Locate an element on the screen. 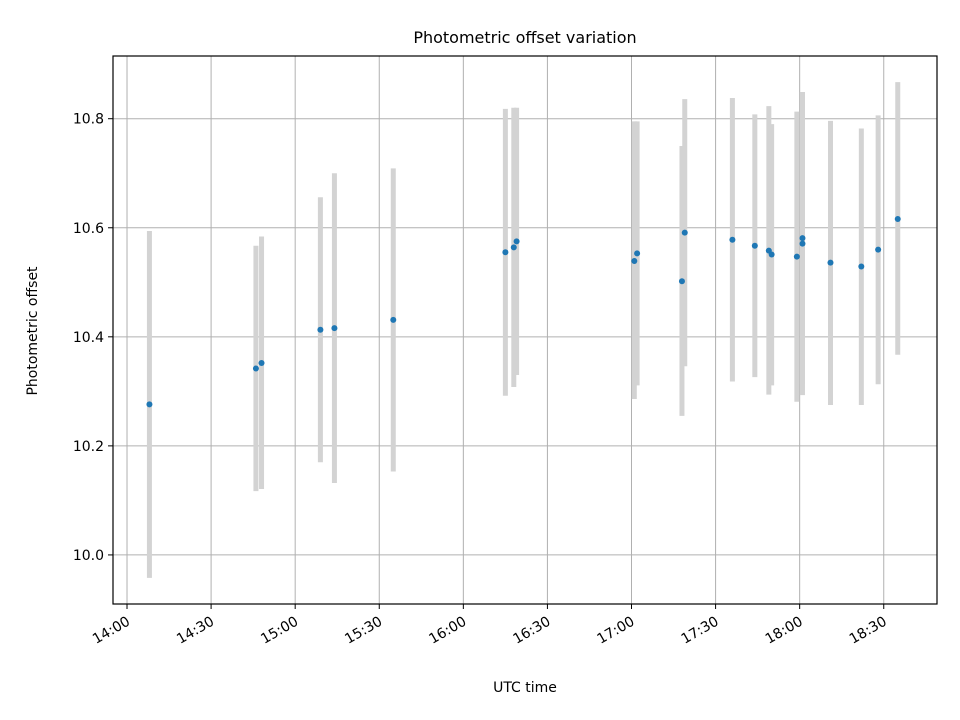  x-tick-label: 16:30 is located at coordinates (531, 631).